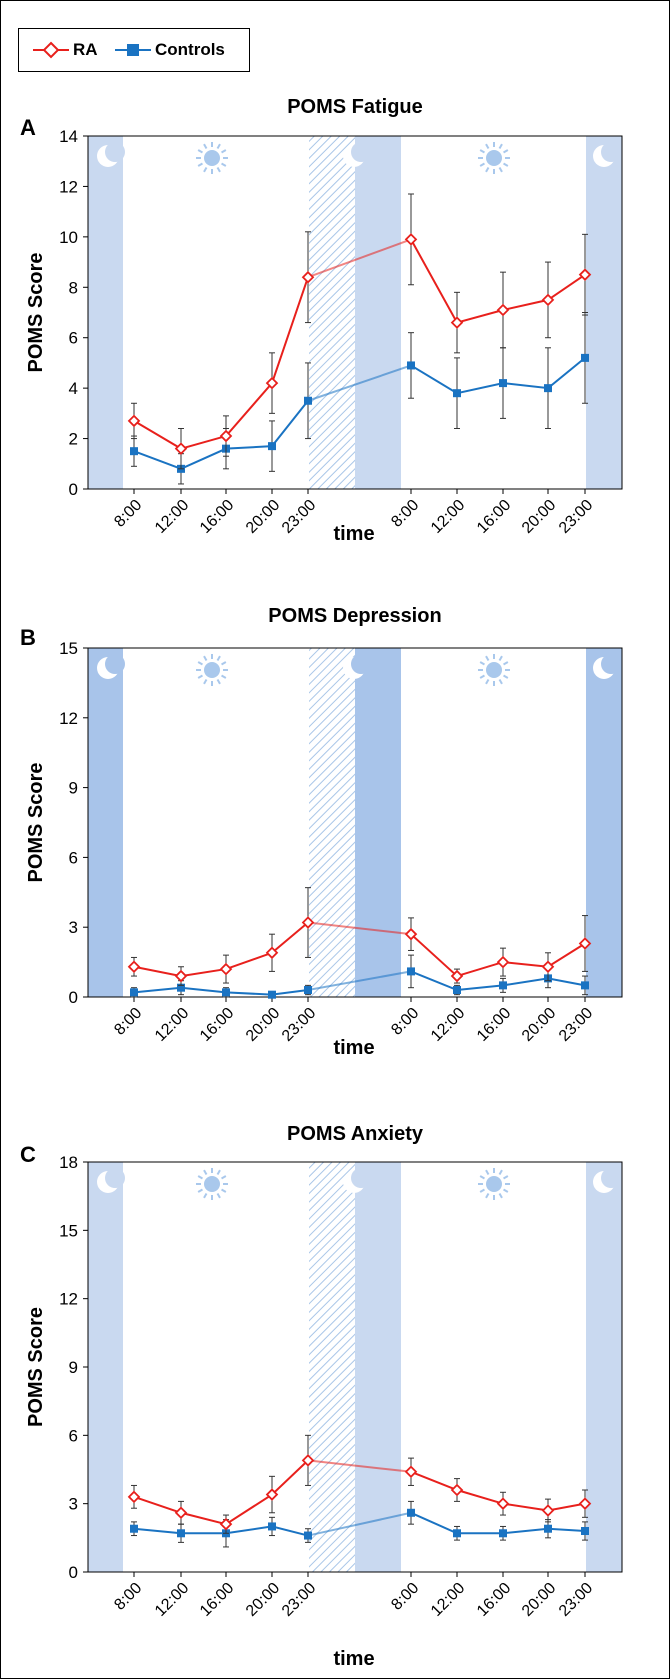 This screenshot has height=1679, width=670. I want to click on chart-title: POMS Fatigue, so click(355, 107).